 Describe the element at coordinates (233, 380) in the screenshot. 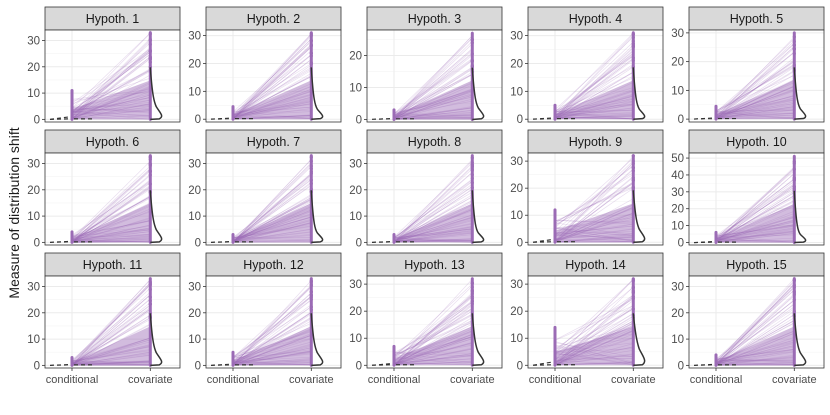

I see `x-tick-label: conditional` at that location.